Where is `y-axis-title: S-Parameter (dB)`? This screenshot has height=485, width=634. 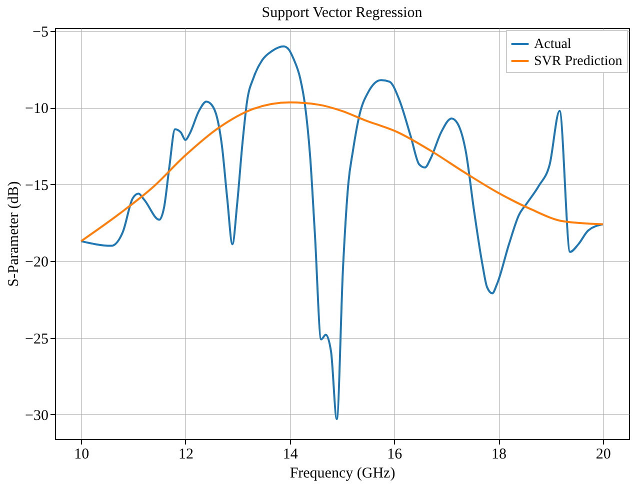
y-axis-title: S-Parameter (dB) is located at coordinates (14, 234).